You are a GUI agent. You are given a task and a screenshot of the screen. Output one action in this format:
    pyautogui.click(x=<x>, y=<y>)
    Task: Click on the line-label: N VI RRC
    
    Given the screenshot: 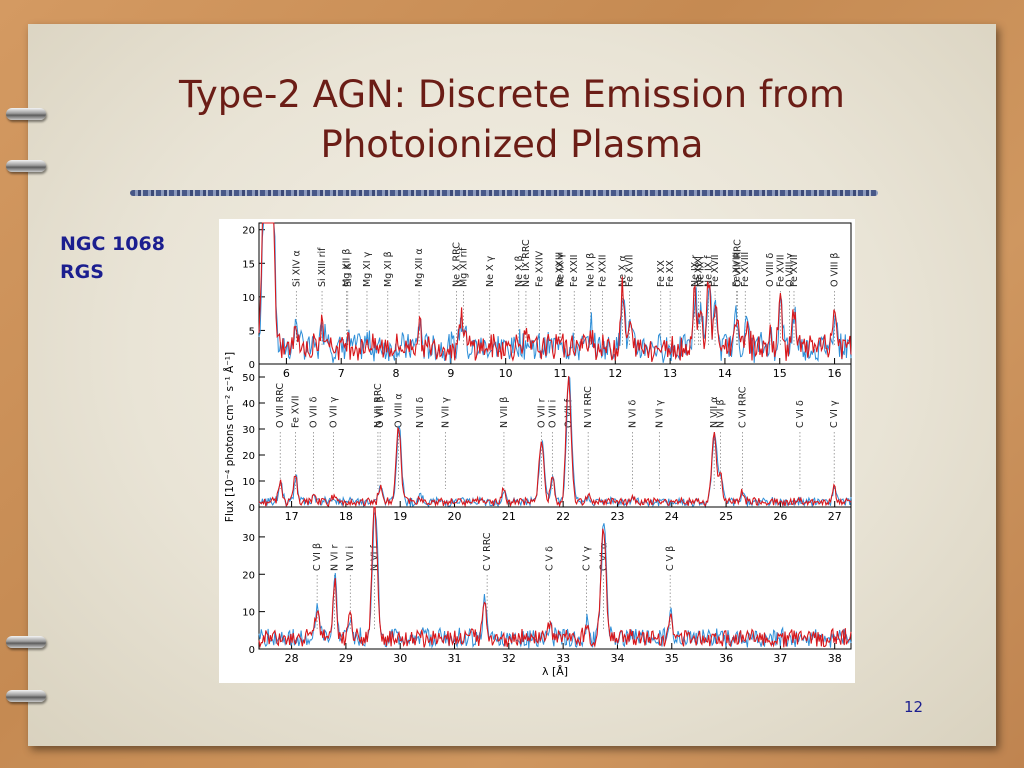 What is the action you would take?
    pyautogui.click(x=588, y=407)
    